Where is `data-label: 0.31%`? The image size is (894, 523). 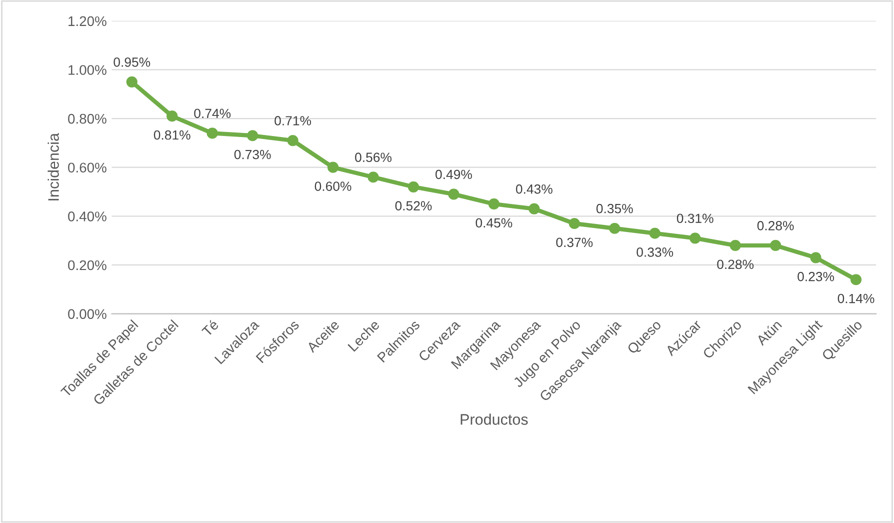 data-label: 0.31% is located at coordinates (695, 219).